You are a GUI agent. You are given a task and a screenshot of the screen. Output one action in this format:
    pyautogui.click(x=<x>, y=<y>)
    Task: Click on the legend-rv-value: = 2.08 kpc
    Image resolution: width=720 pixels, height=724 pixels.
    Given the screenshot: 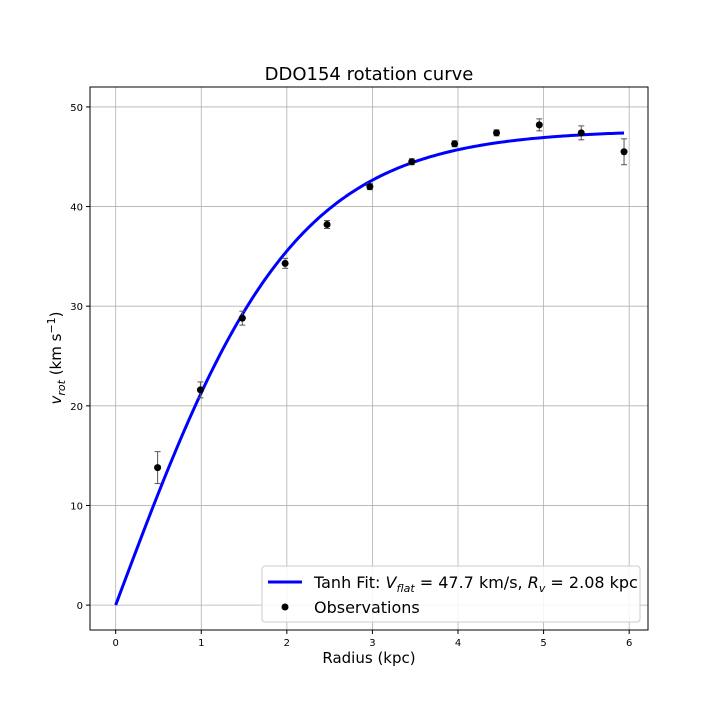 What is the action you would take?
    pyautogui.click(x=591, y=582)
    